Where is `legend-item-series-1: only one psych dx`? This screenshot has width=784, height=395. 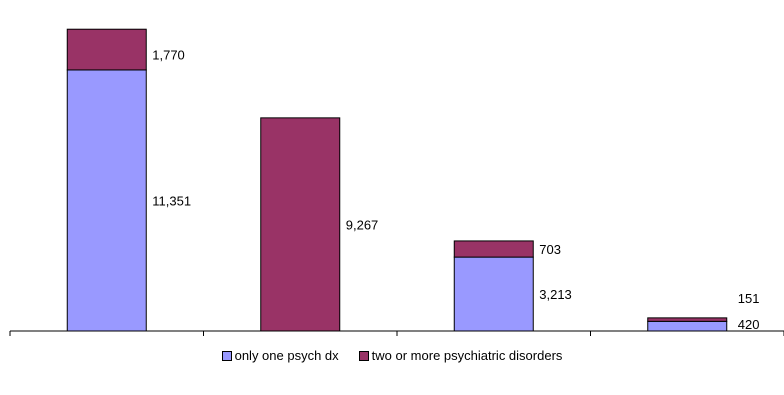
legend-item-series-1: only one psych dx is located at coordinates (280, 355).